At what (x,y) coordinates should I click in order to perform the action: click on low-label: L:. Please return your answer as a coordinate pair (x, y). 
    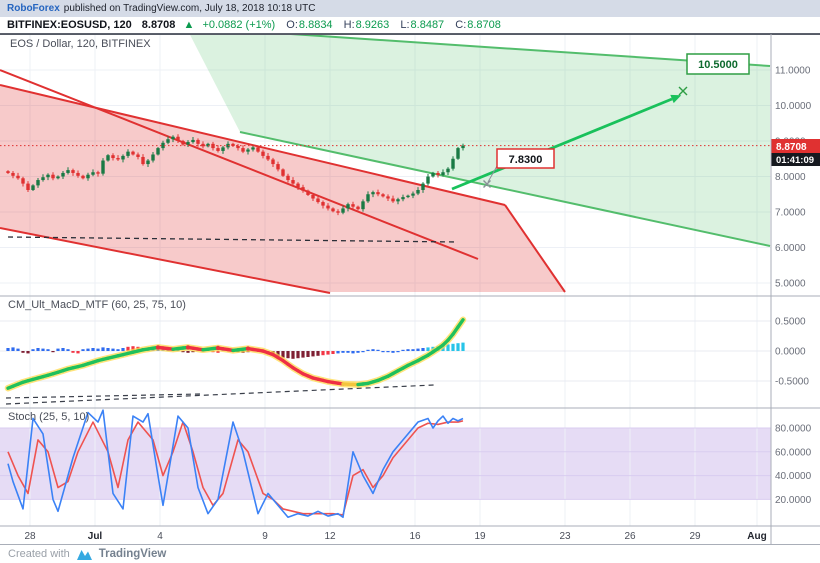
    Looking at the image, I should click on (405, 25).